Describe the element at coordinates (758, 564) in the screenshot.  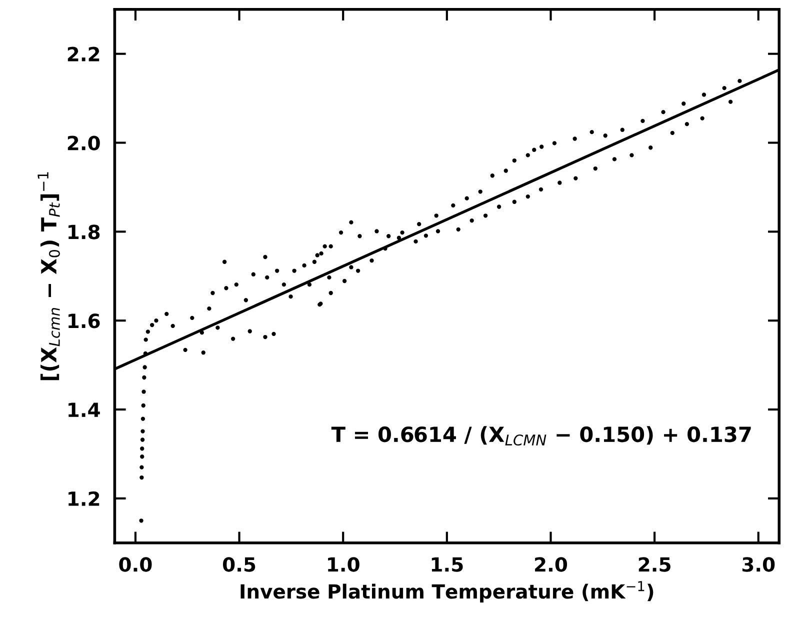
I see `x-tick-label: 3.0` at that location.